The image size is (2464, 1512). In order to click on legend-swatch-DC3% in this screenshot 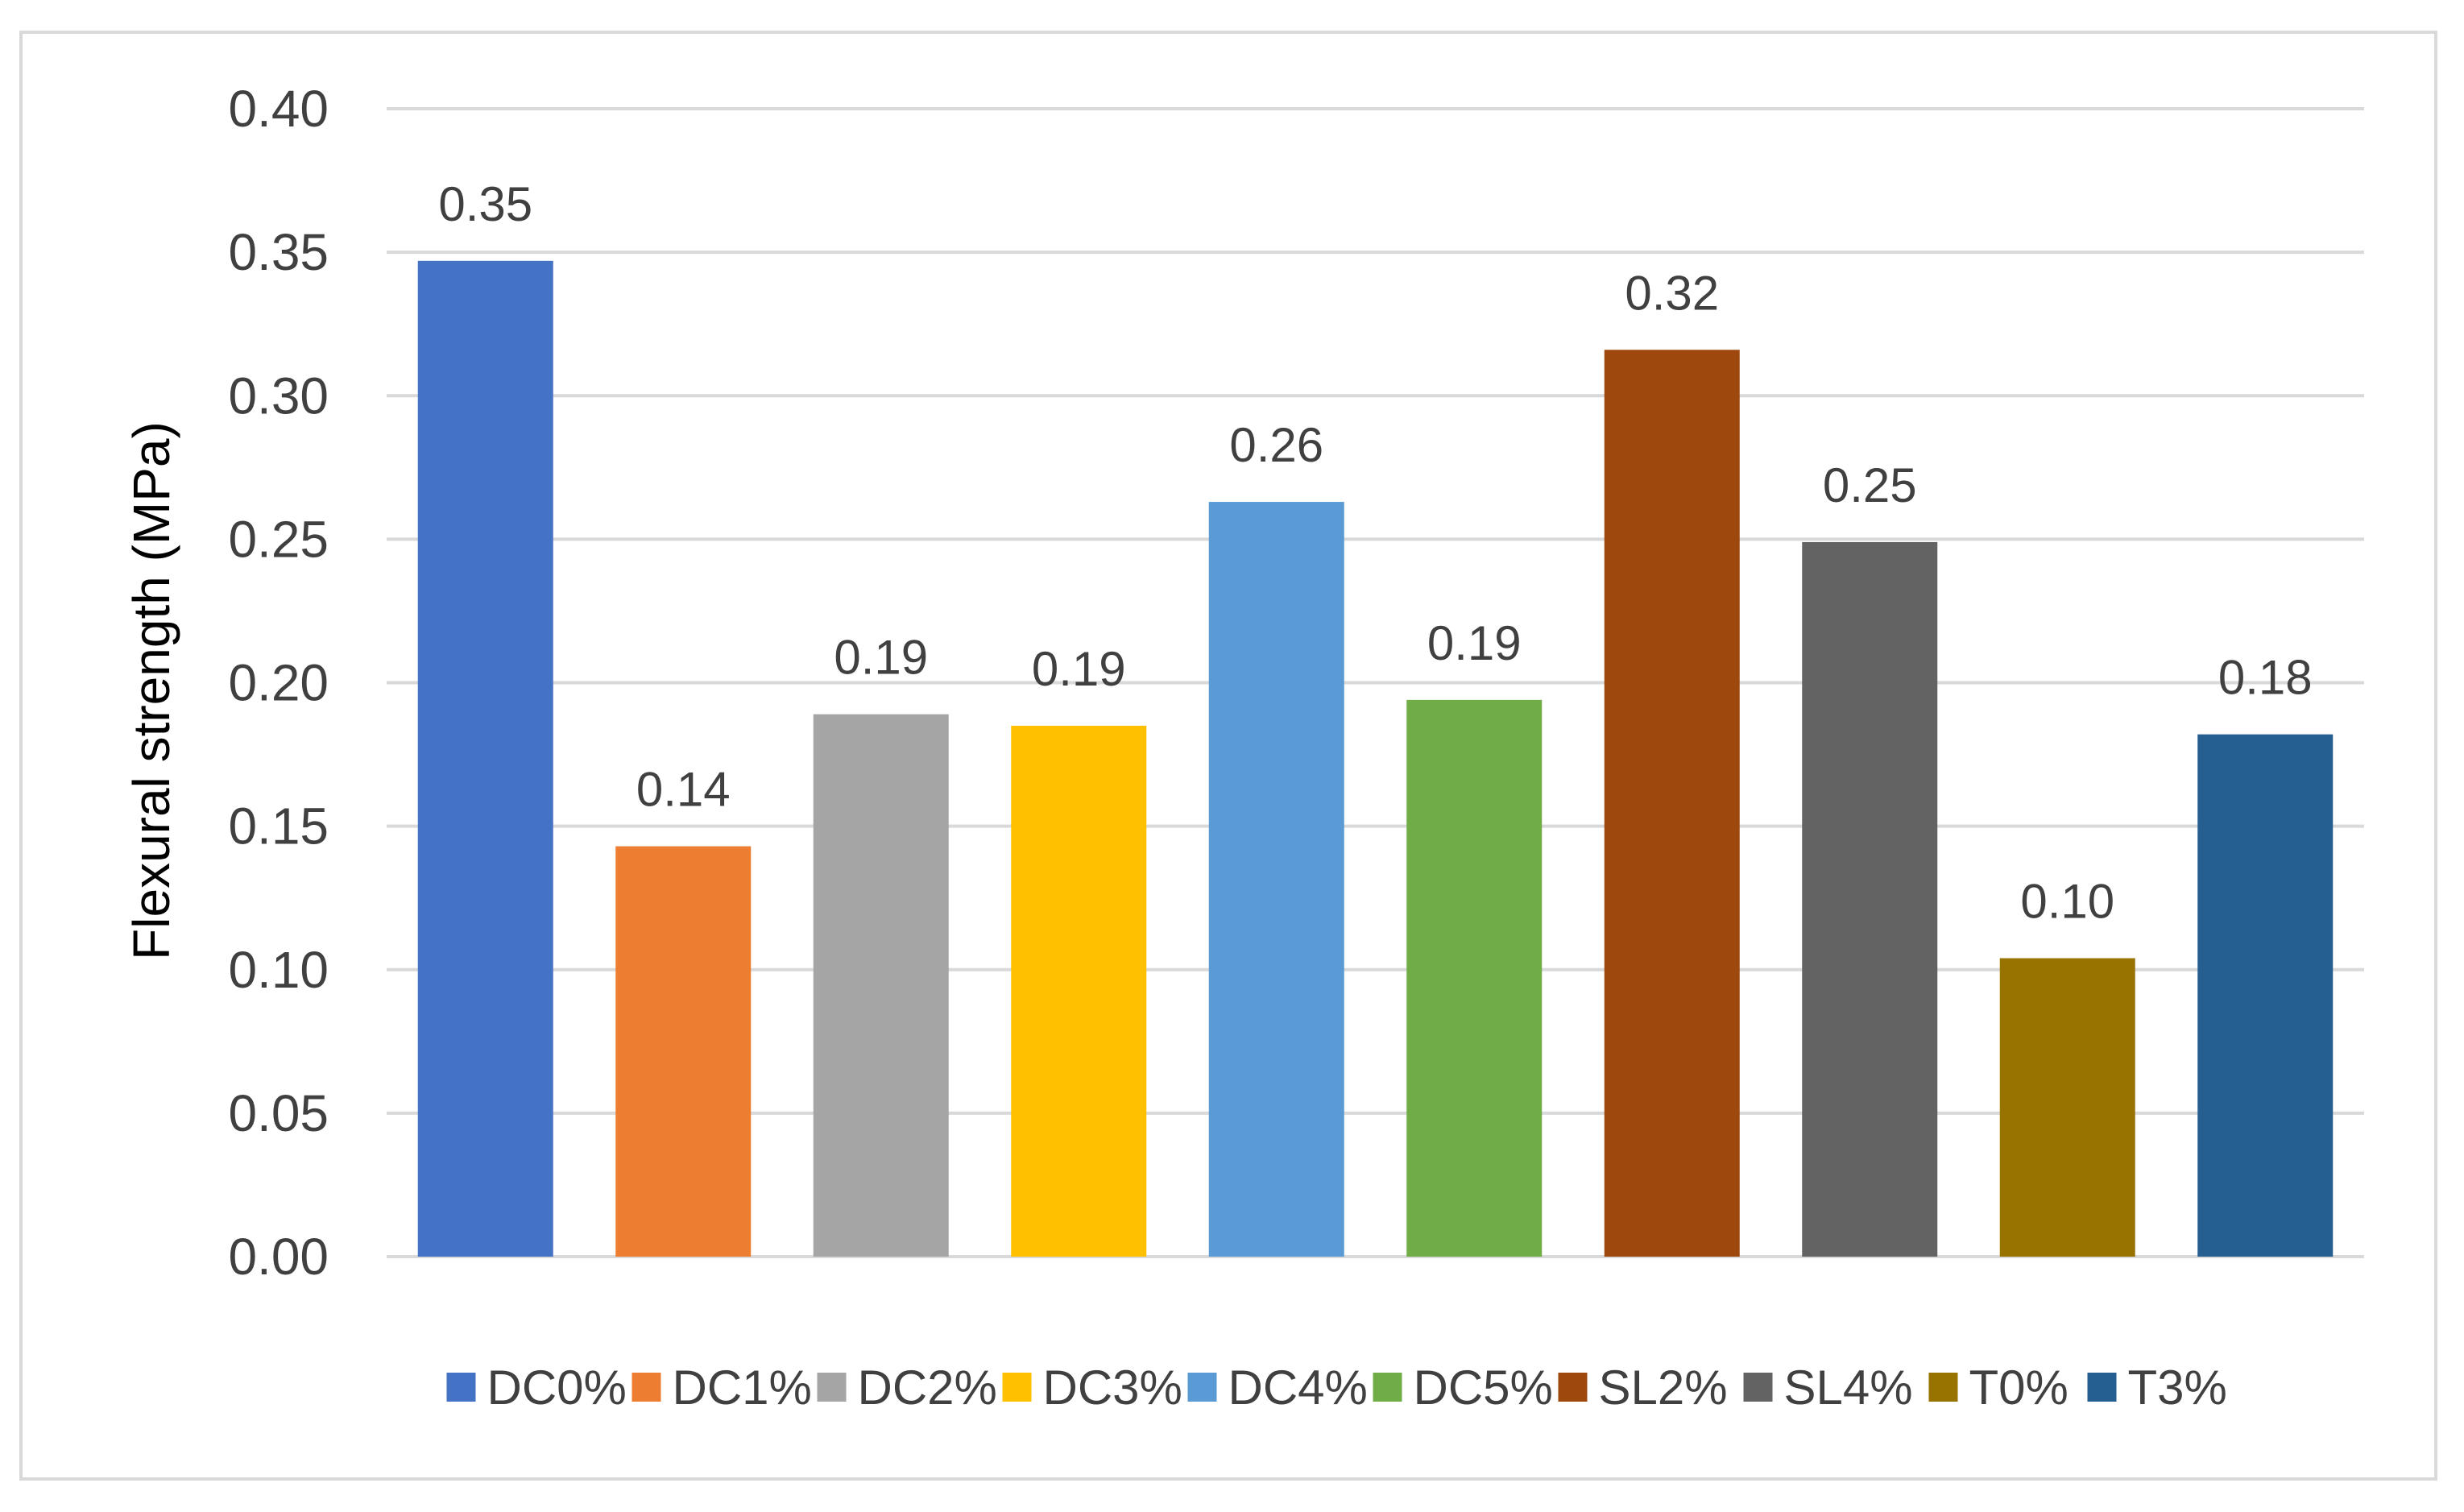, I will do `click(1017, 1388)`.